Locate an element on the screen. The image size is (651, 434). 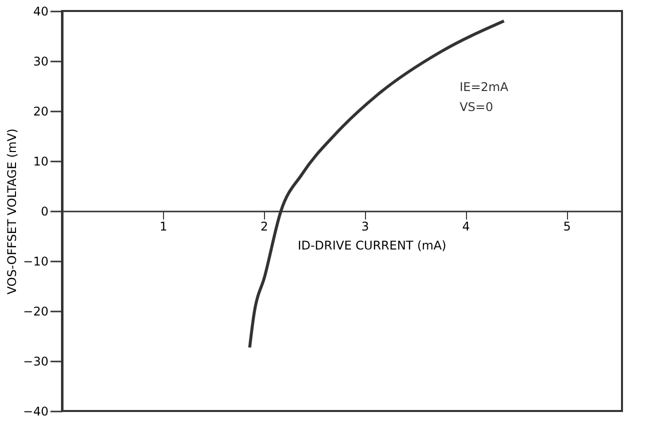
x-tick-label: 3 is located at coordinates (365, 227).